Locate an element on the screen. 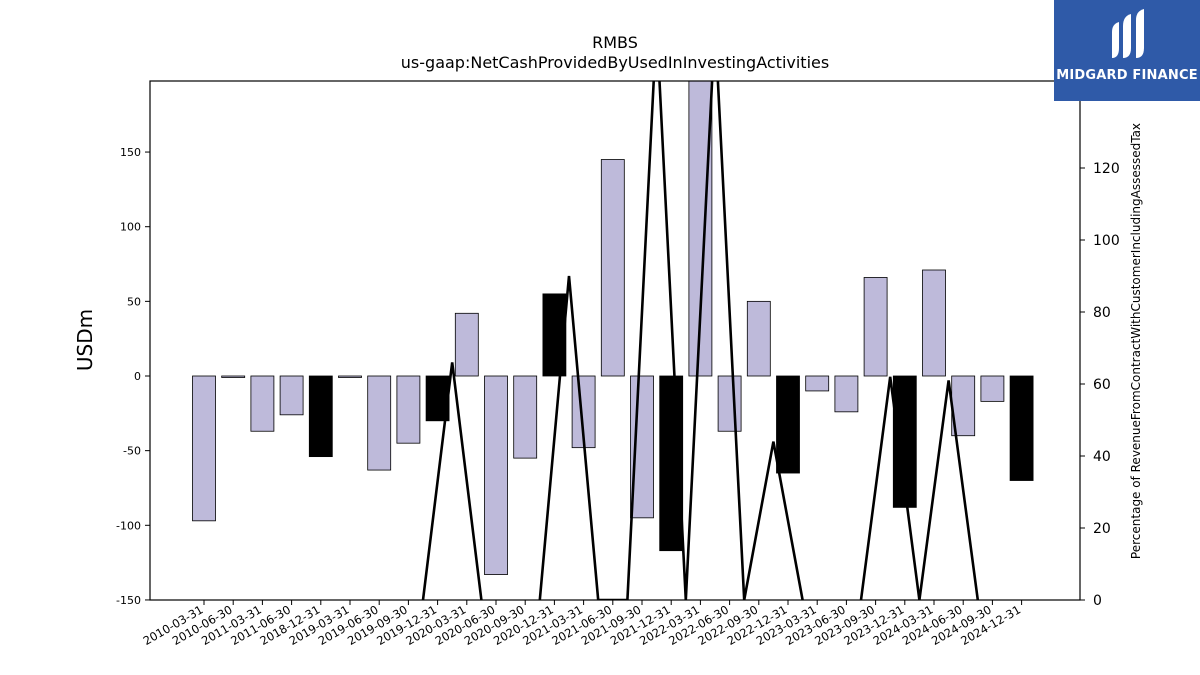  y-tick-label: 0 is located at coordinates (137, 376).